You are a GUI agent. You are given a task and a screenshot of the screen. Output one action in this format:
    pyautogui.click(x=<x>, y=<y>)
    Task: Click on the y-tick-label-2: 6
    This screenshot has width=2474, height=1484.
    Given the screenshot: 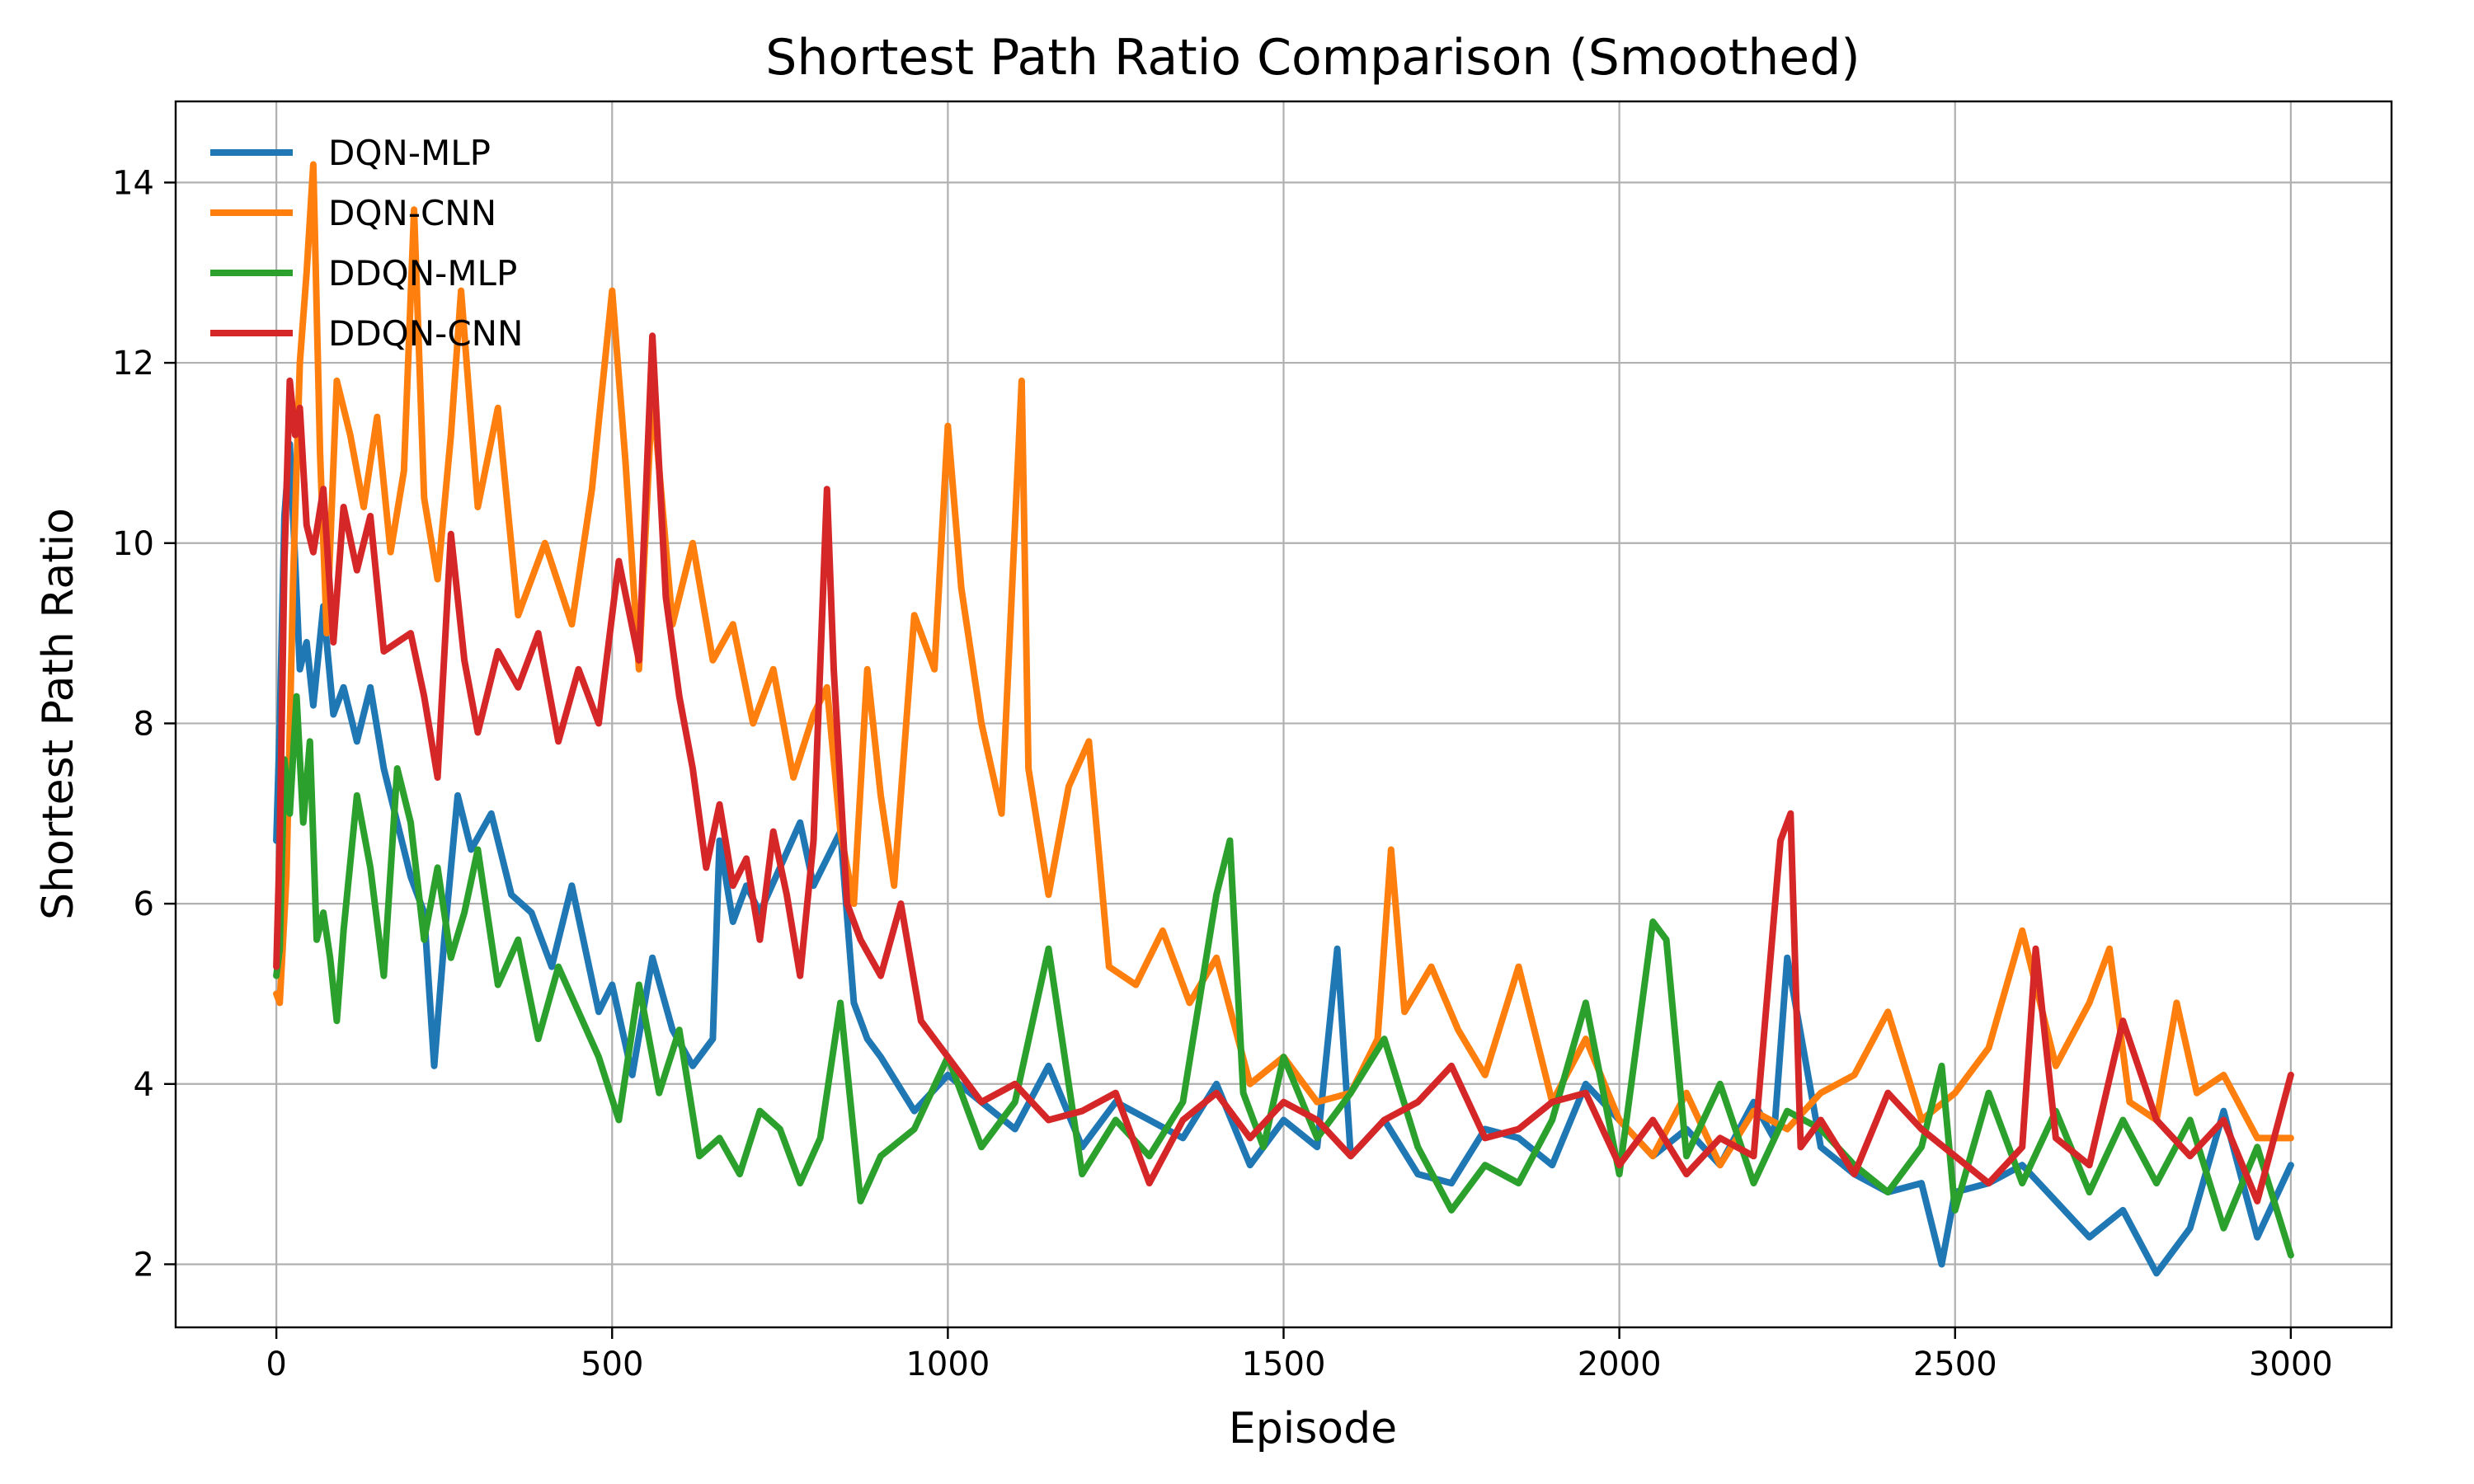 What is the action you would take?
    pyautogui.click(x=144, y=904)
    